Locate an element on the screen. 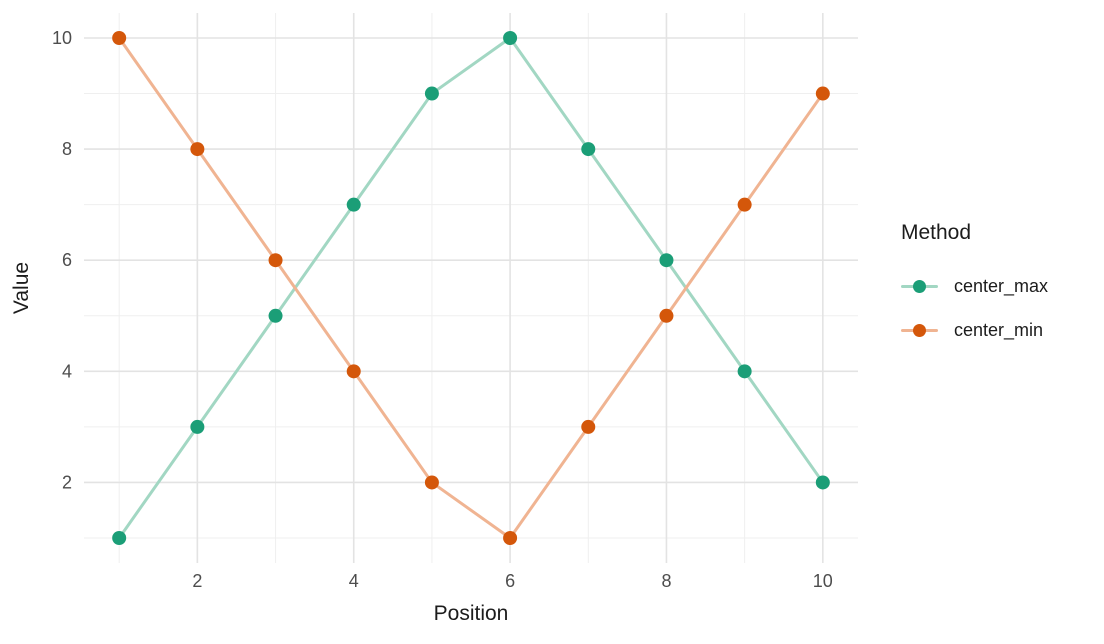 This screenshot has height=644, width=1104. x-tick-label: 8 is located at coordinates (666, 581).